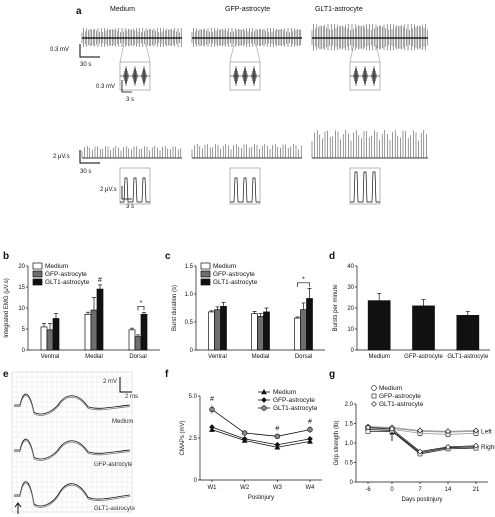  What do you see at coordinates (336, 308) in the screenshot?
I see `y-axis-label: Bursts per minute` at bounding box center [336, 308].